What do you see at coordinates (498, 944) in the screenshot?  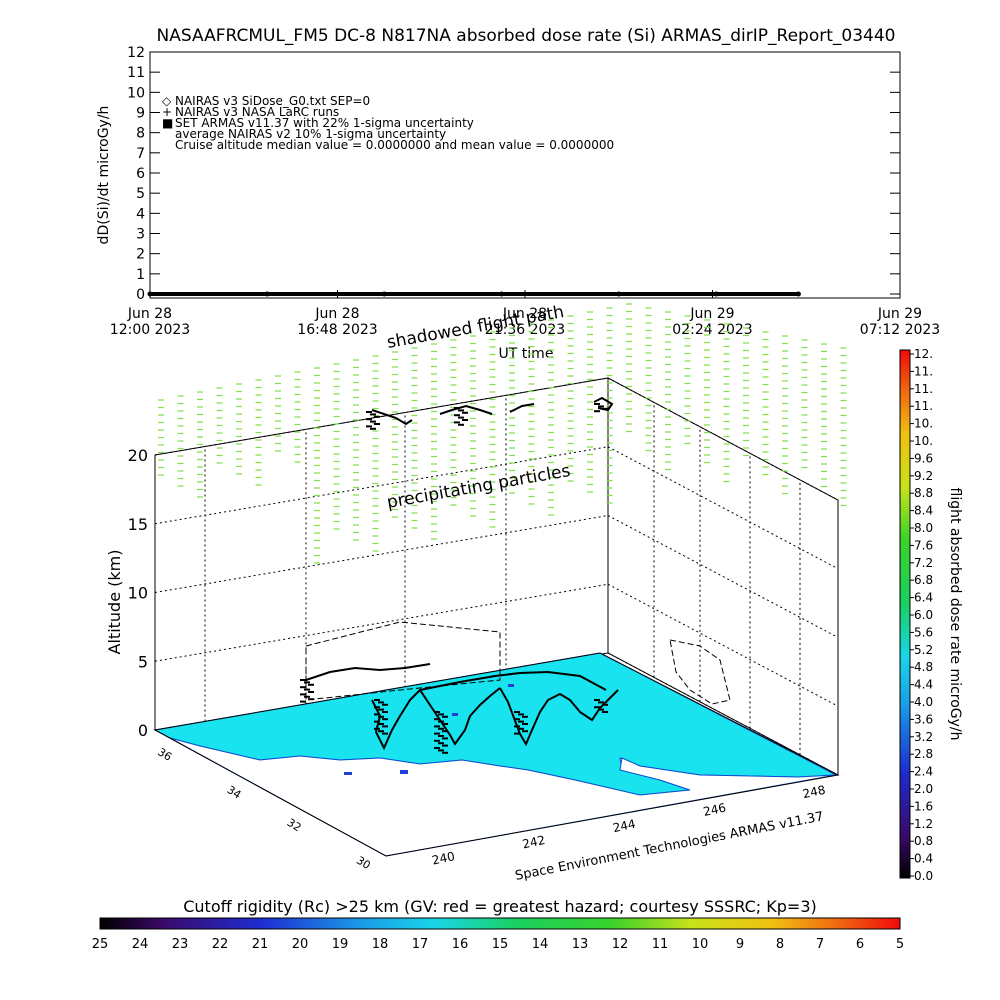 I see `rigidity-colorbar-ticks: 25 24 23 22 21 20 19 18 17 16 15 14 13 12 11 10 9 8 7 6 5` at bounding box center [498, 944].